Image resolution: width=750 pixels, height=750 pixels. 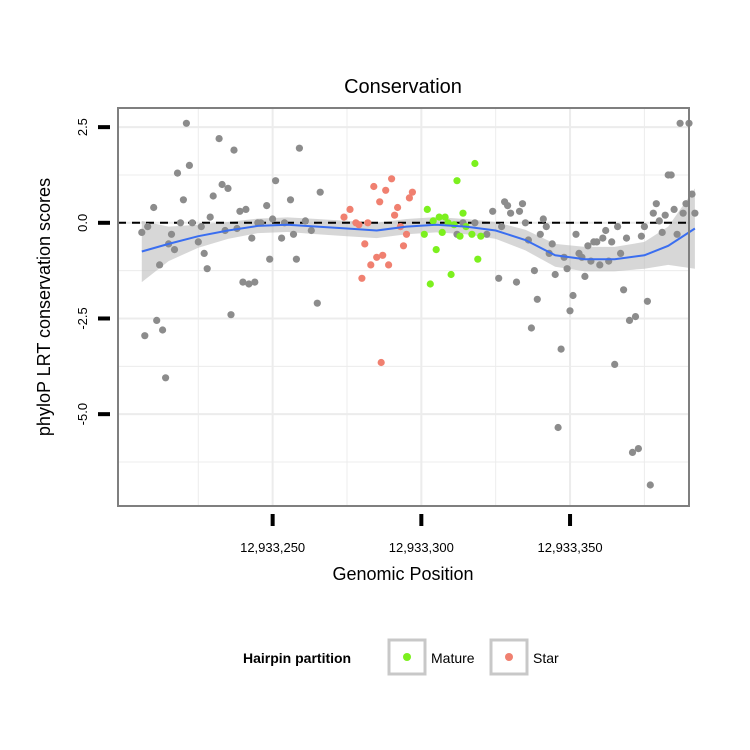 What do you see at coordinates (403, 87) in the screenshot?
I see `chart-title: Conservation` at bounding box center [403, 87].